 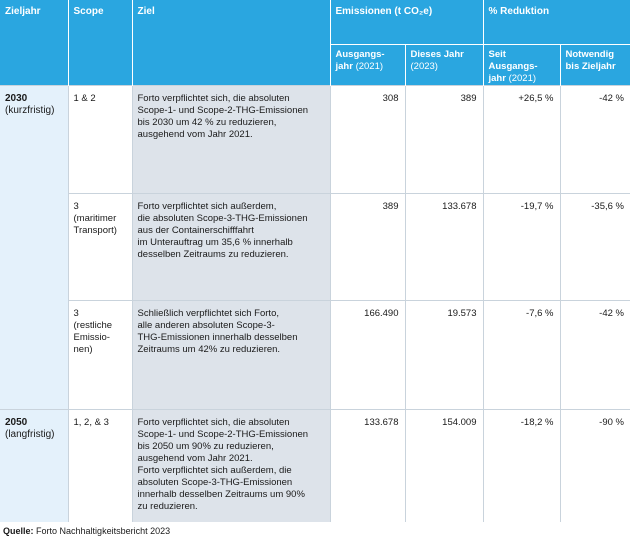 I want to click on needed-value: -90 %, so click(x=594, y=465).